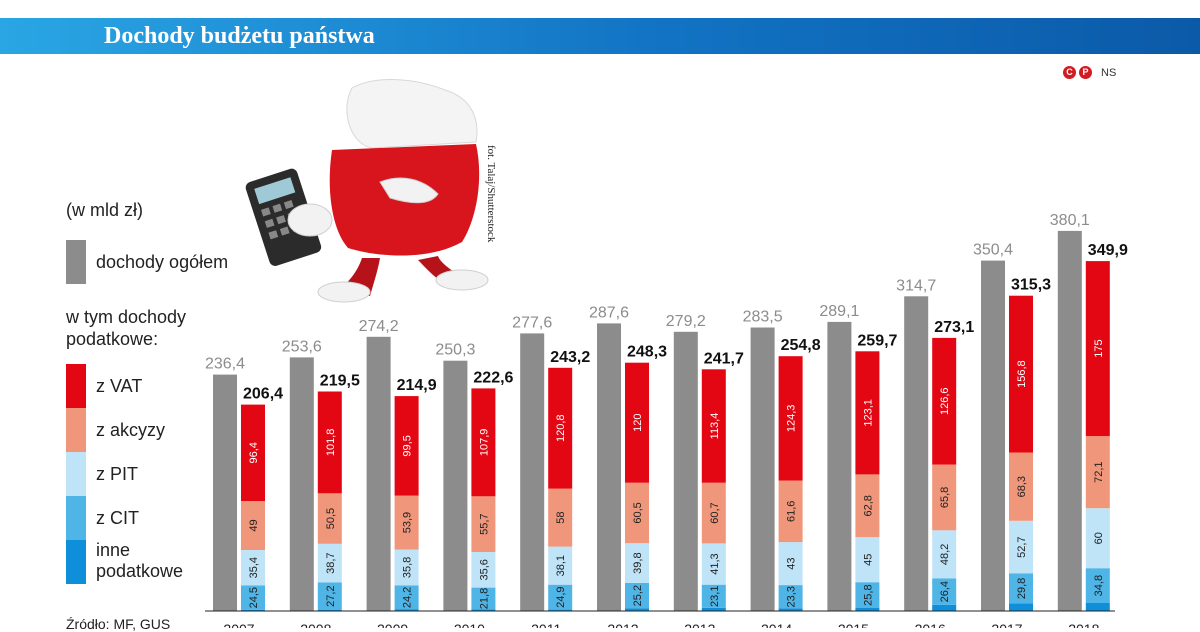 Image resolution: width=1200 pixels, height=632 pixels. I want to click on cit-value-label: 24,9, so click(561, 596).